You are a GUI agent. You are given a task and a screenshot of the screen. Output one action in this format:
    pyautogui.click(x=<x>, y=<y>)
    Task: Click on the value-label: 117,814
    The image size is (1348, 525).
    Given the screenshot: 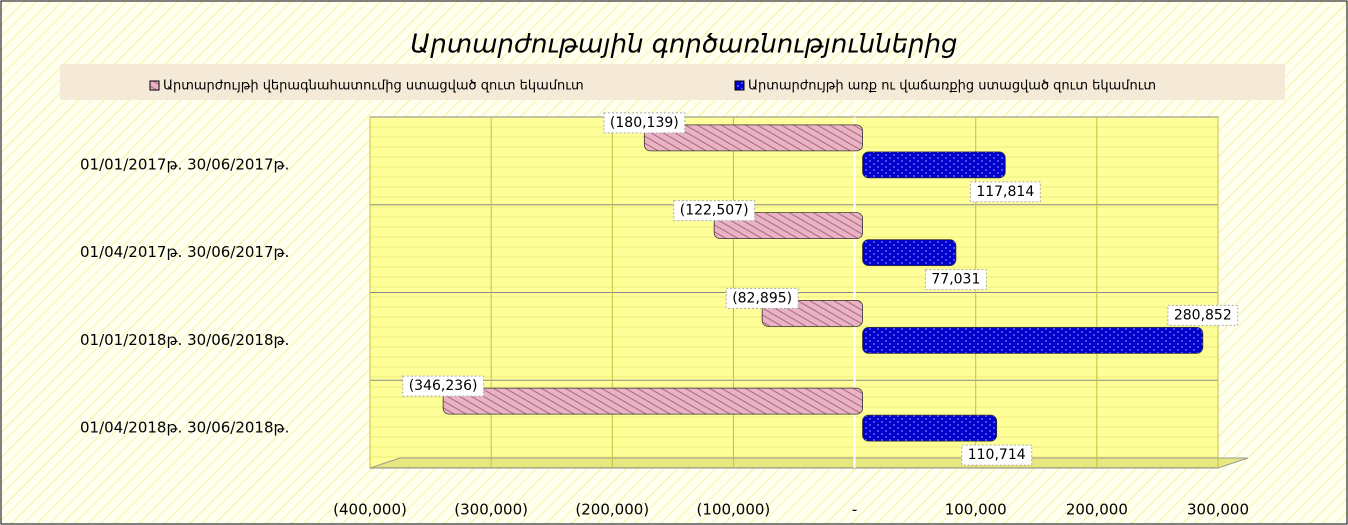 What is the action you would take?
    pyautogui.click(x=1005, y=192)
    